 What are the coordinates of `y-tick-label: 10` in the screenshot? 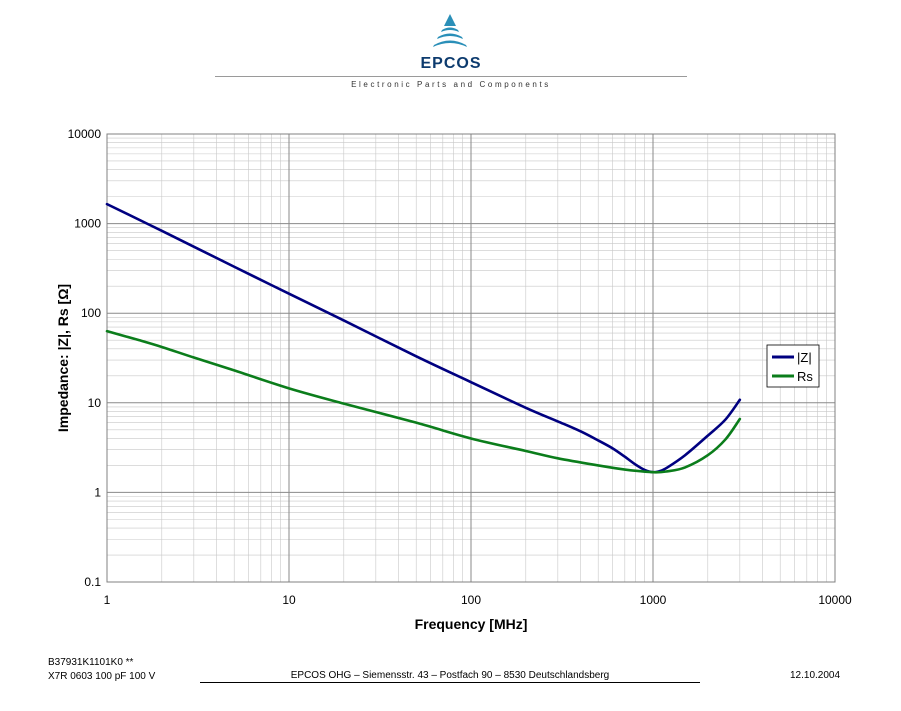 It's located at (95, 403).